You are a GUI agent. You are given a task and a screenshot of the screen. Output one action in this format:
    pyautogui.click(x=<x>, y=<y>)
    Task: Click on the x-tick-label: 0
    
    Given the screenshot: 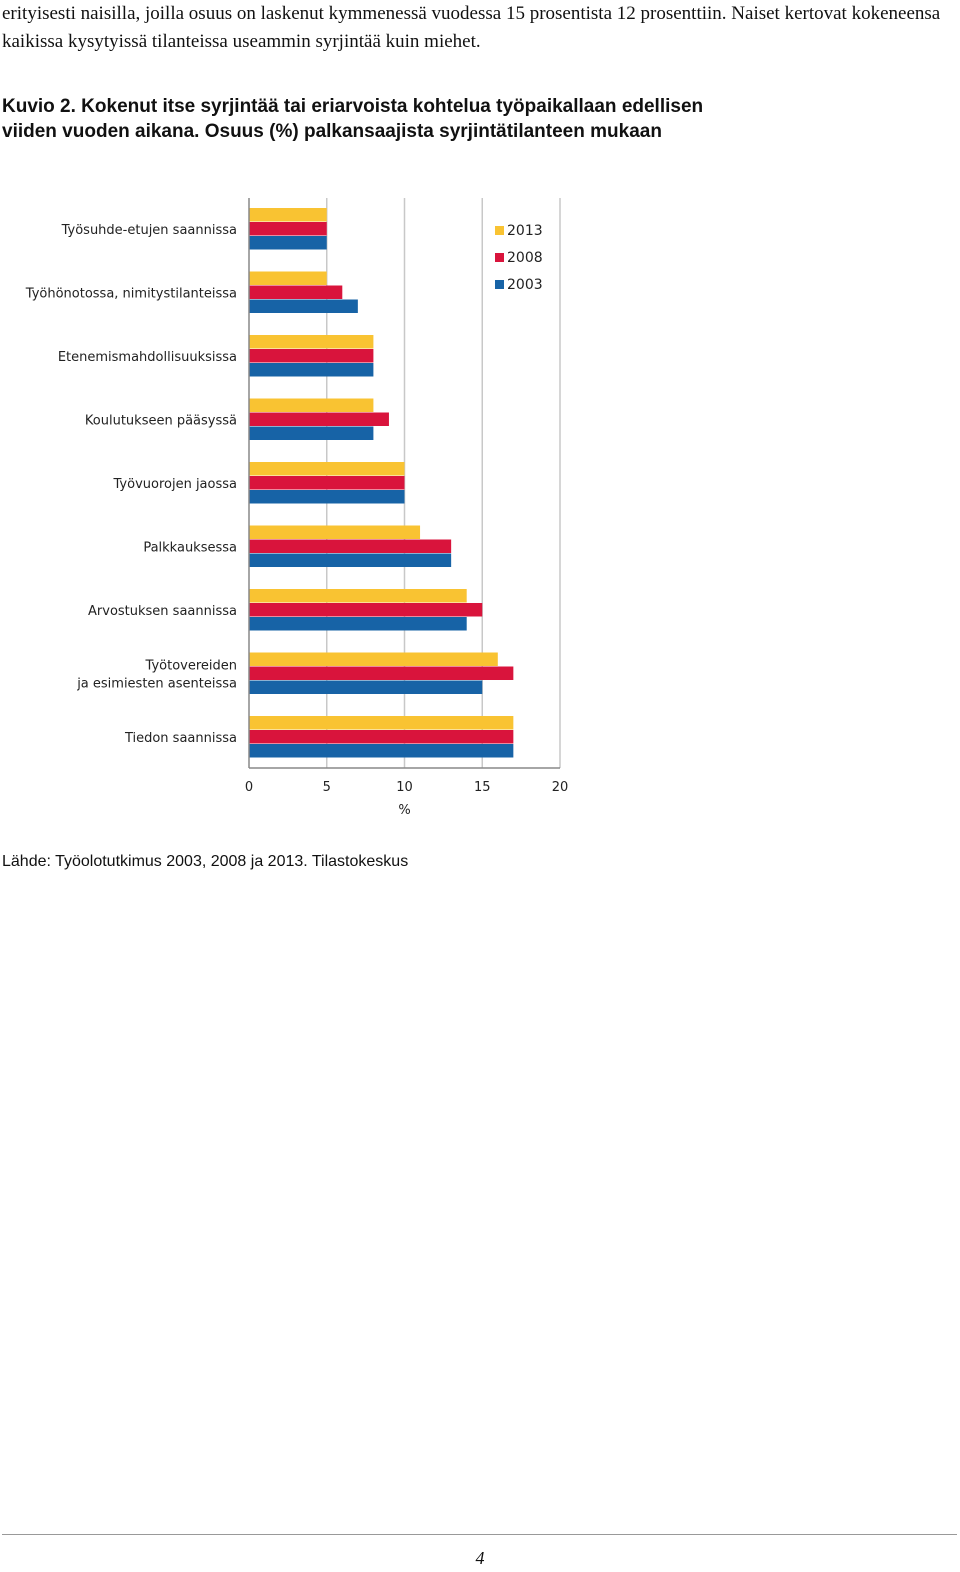 What is the action you would take?
    pyautogui.click(x=249, y=787)
    